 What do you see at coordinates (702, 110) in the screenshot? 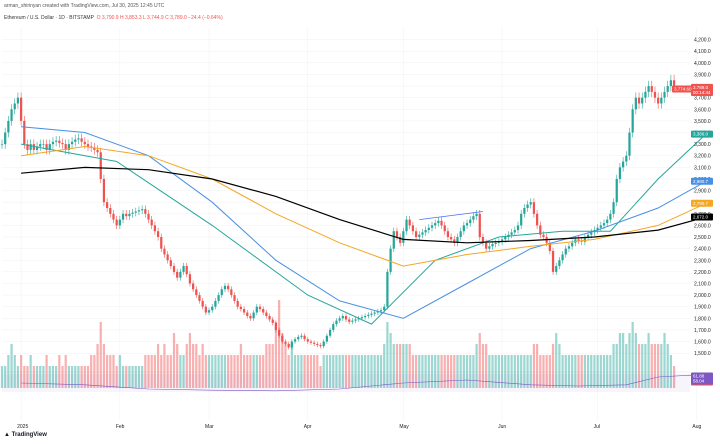
I see `y-tick-label: 3,600.0` at bounding box center [702, 110].